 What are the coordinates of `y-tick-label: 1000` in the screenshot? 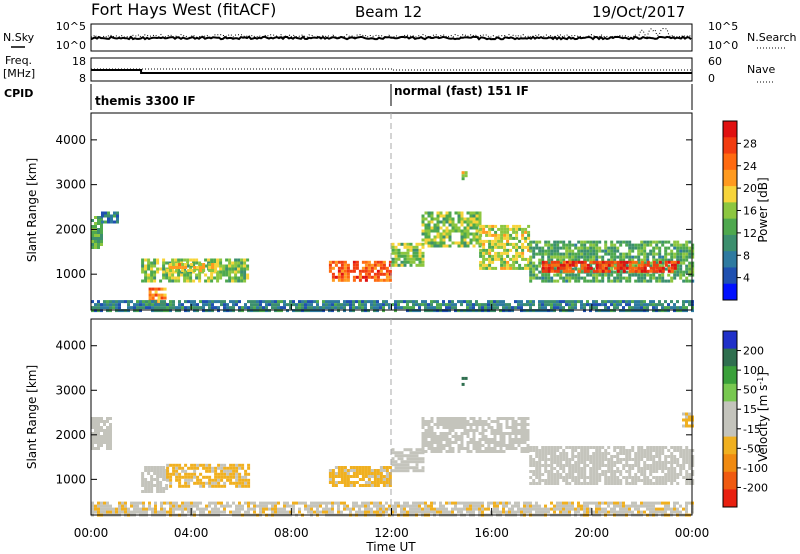 It's located at (70, 274).